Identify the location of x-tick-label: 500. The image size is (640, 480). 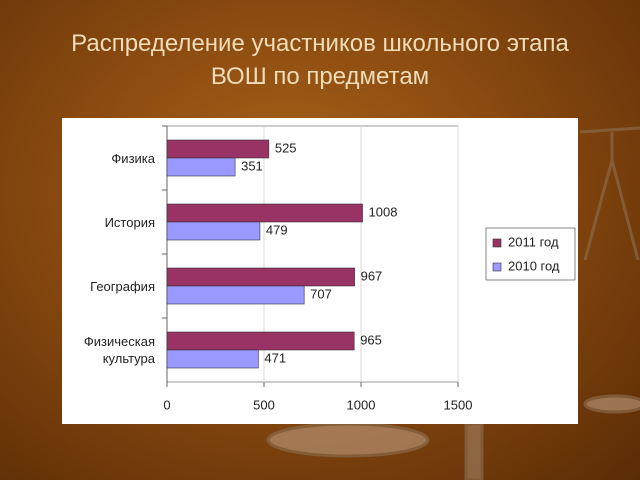
(264, 404).